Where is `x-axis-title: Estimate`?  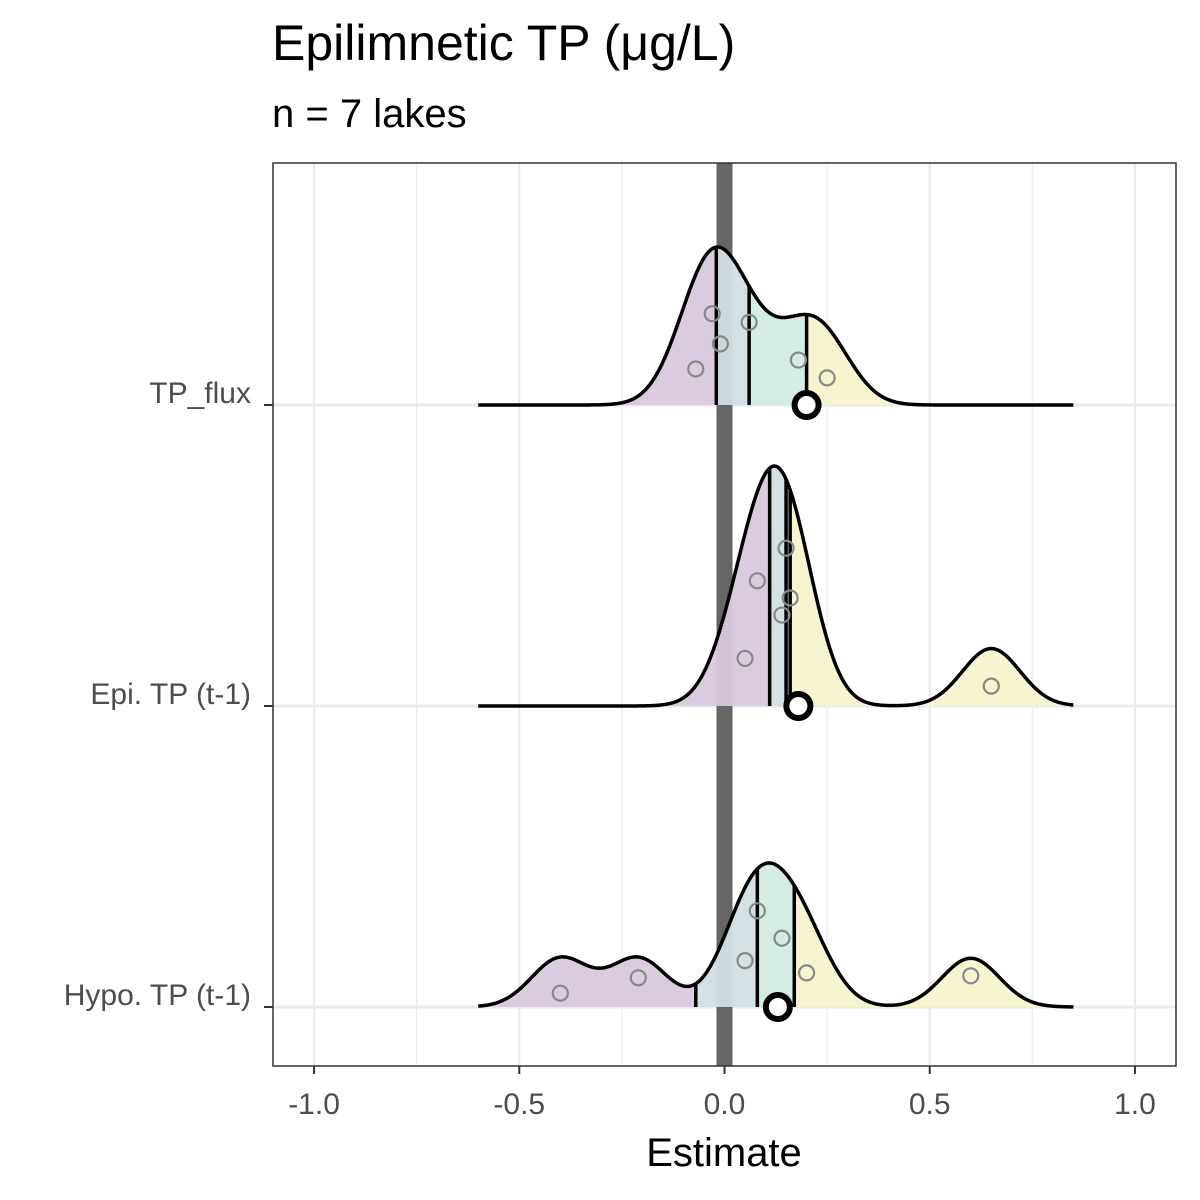
x-axis-title: Estimate is located at coordinates (724, 1153).